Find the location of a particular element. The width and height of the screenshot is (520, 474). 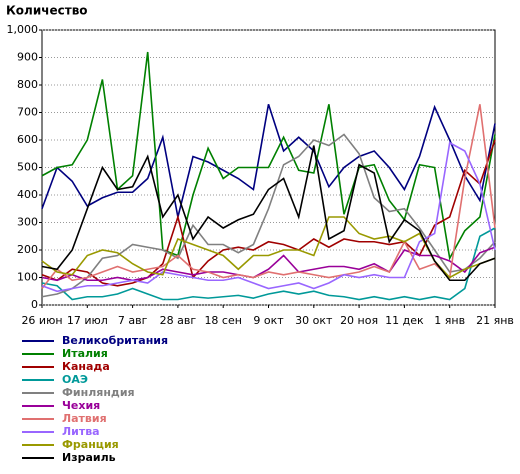

legend-label: Италия is located at coordinates (85, 353).